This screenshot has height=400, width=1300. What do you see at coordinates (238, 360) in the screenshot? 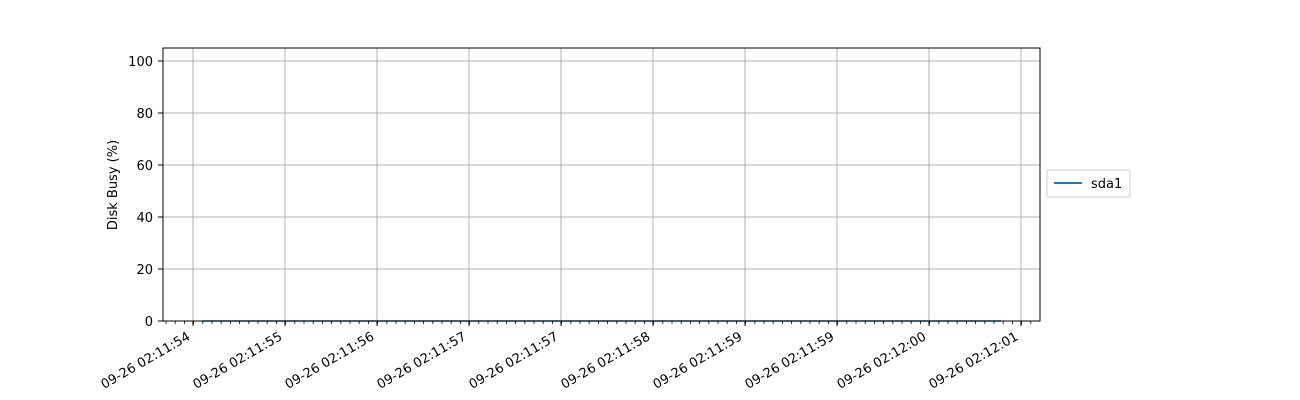
I see `x-tick-label: 09-26 02:11:55` at bounding box center [238, 360].